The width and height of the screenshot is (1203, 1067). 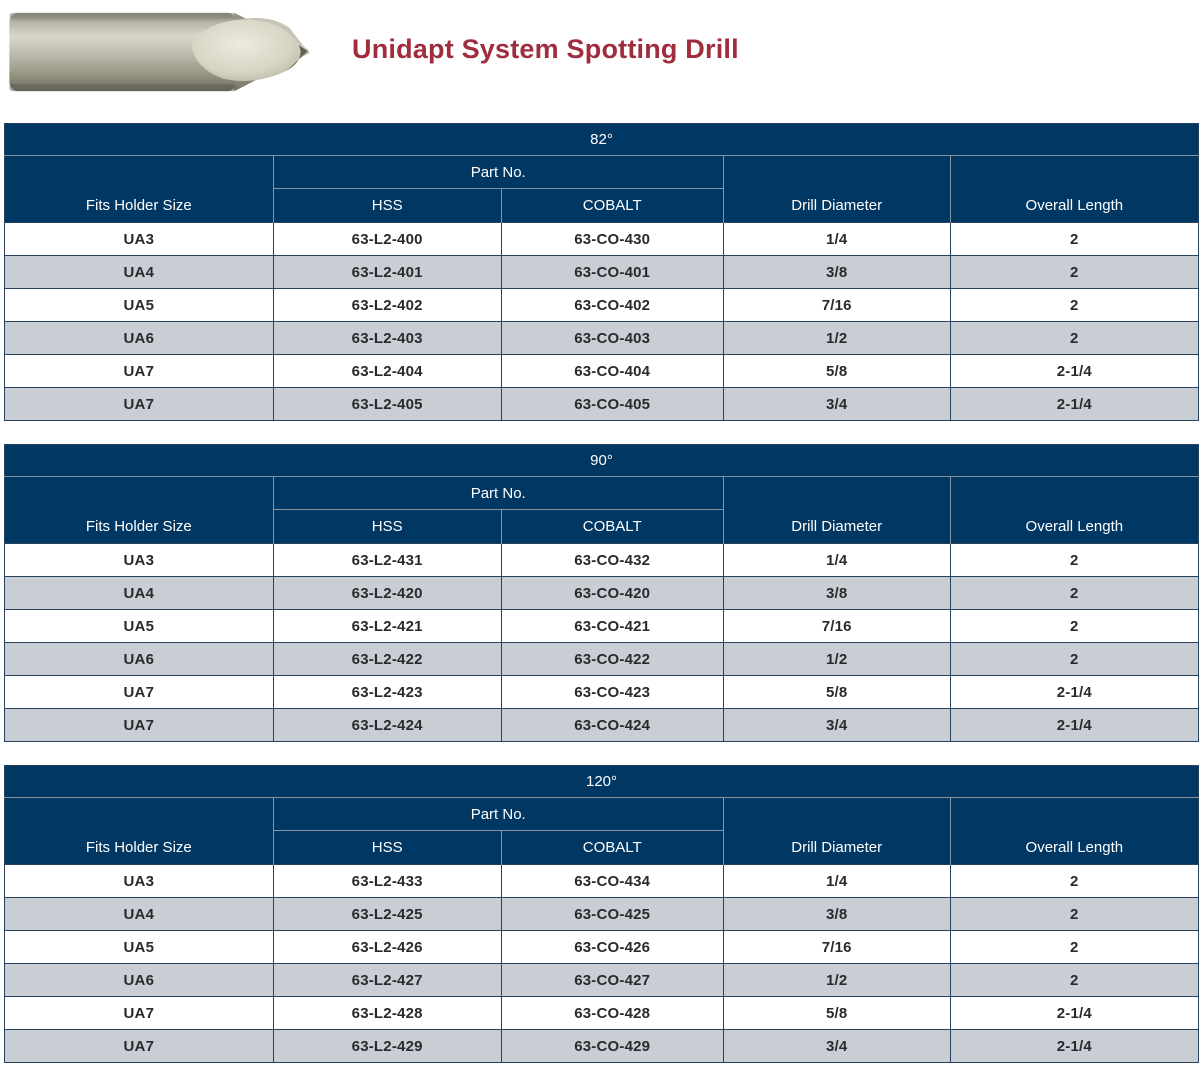 I want to click on table-row: UA3 63-L2-400 63-CO-430 1/4 2, so click(x=602, y=239).